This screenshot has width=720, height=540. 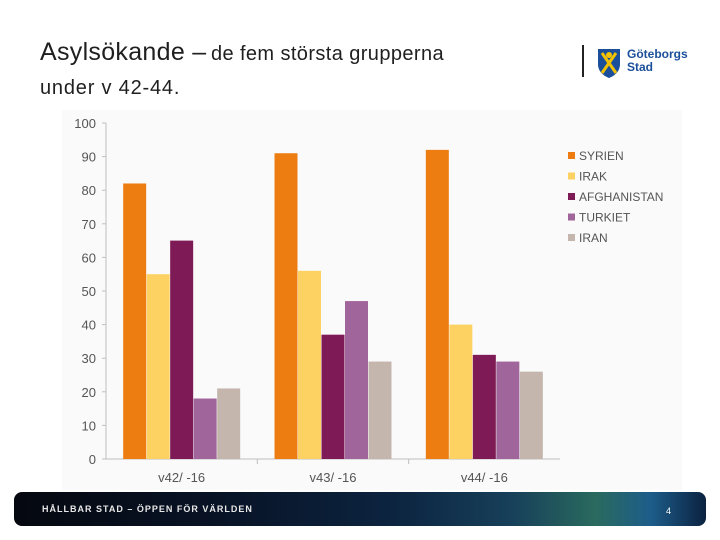 What do you see at coordinates (147, 509) in the screenshot?
I see `footer-text: HÅLLBAR STAD – ÖPPEN FÖR VÄRLDEN` at bounding box center [147, 509].